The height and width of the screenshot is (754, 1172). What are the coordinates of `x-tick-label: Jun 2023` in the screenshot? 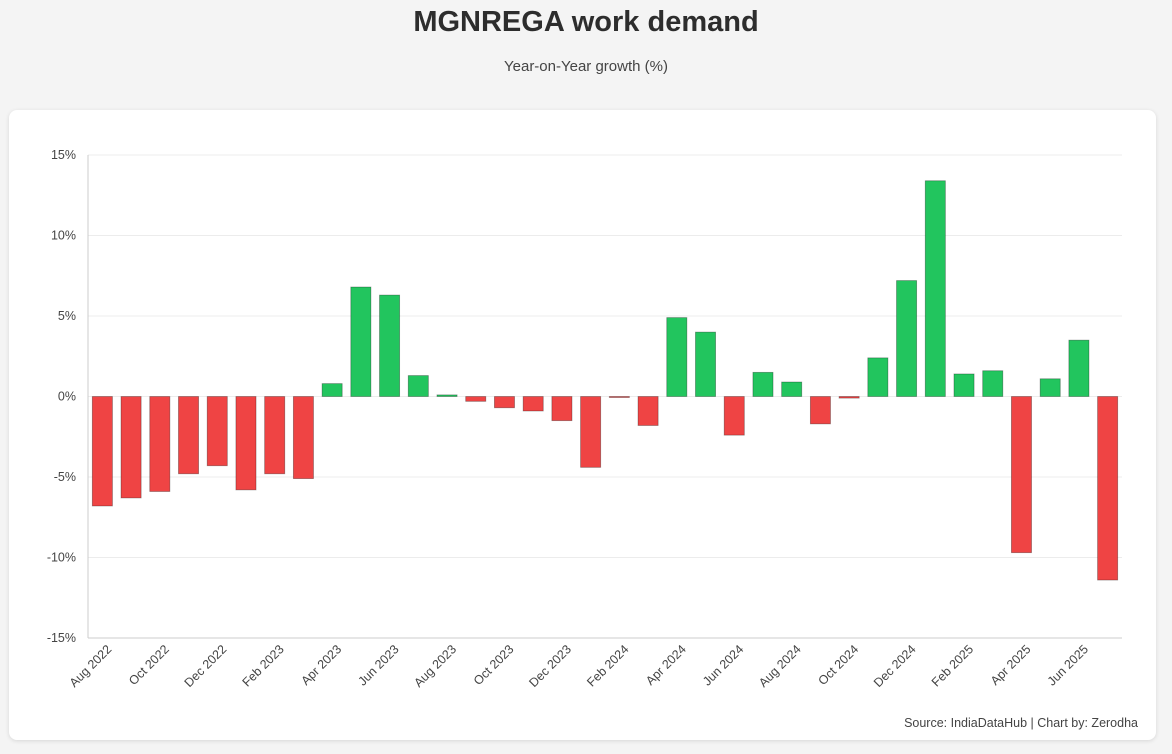 It's located at (378, 665).